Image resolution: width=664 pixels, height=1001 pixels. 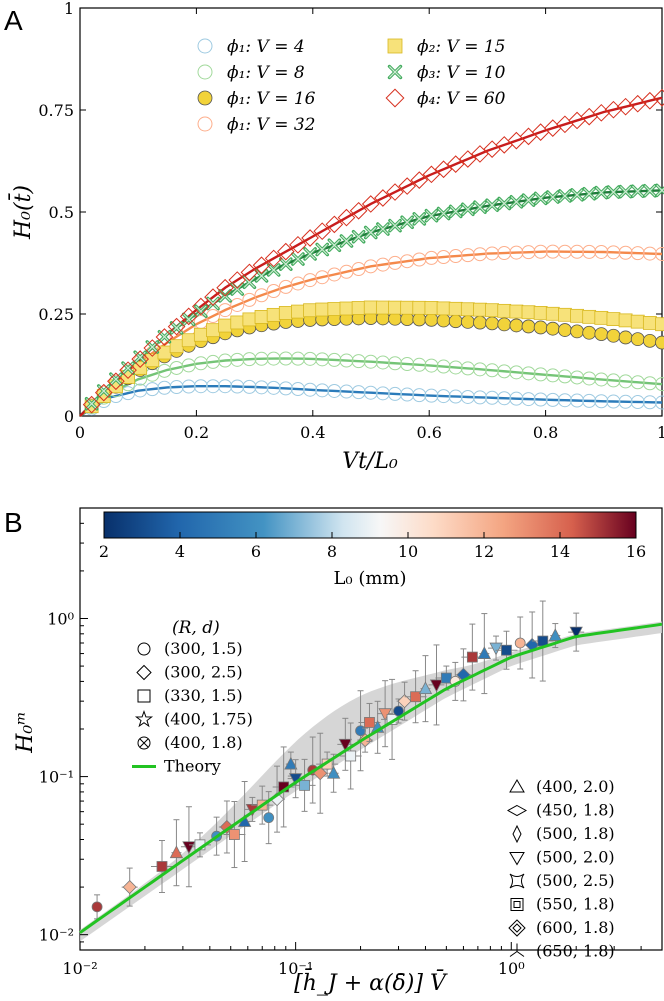 I want to click on legend-item-7: ϕ₄: V = 60, so click(x=445, y=98).